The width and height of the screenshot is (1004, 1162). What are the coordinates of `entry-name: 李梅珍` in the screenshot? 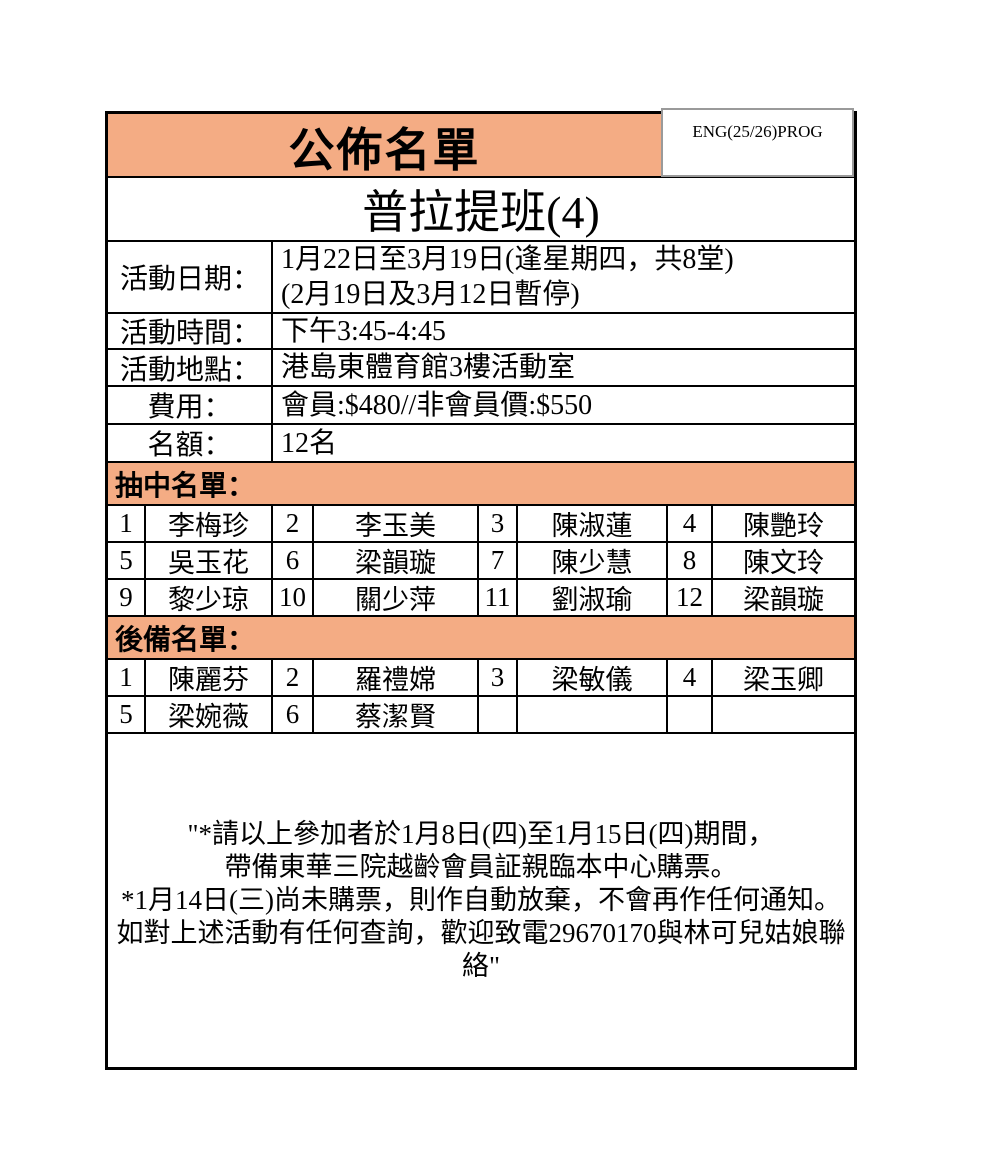 It's located at (209, 523).